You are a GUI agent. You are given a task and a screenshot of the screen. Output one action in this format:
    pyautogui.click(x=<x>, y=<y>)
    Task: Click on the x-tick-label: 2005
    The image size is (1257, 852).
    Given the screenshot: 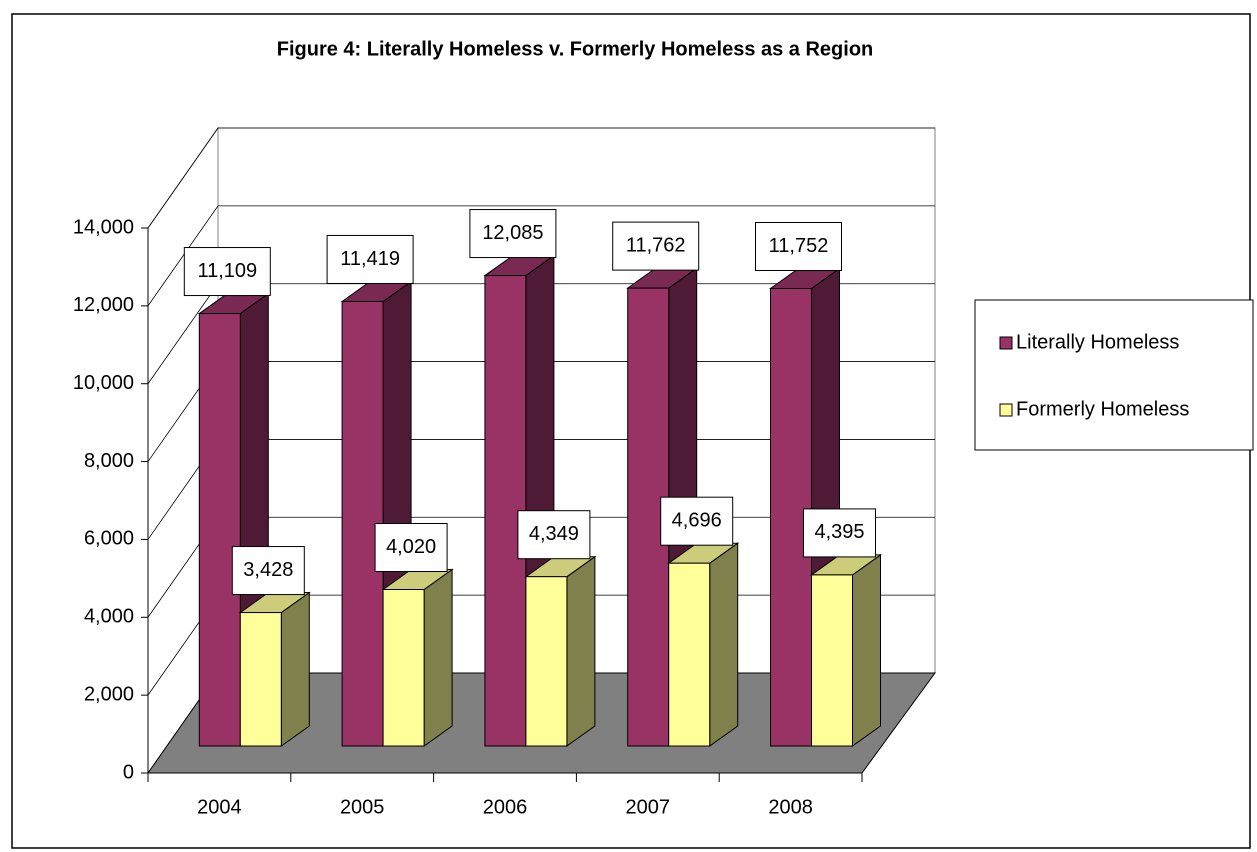 What is the action you would take?
    pyautogui.click(x=362, y=807)
    